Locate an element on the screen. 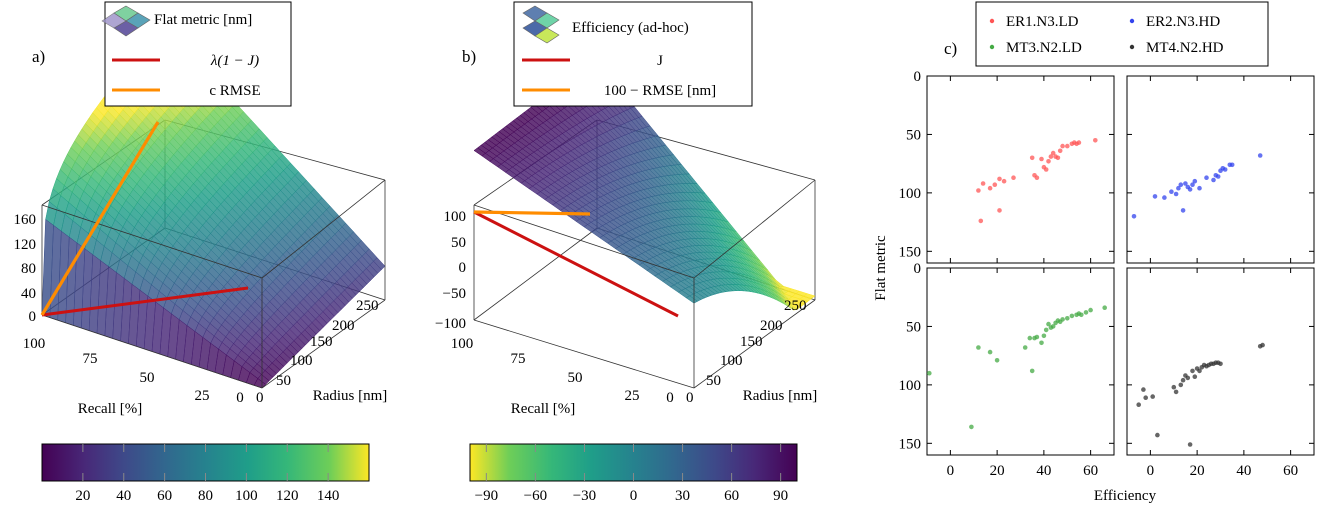 This screenshot has height=509, width=1327. surface-swatch-icon is located at coordinates (126, 21).